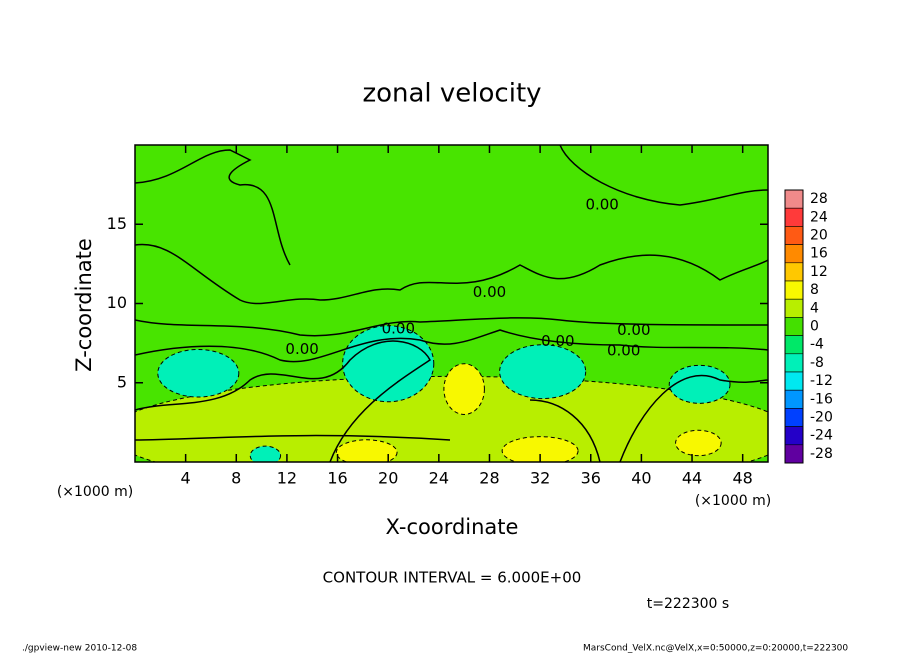 The image size is (904, 658). What do you see at coordinates (451, 94) in the screenshot?
I see `chart-title: zonal velocity` at bounding box center [451, 94].